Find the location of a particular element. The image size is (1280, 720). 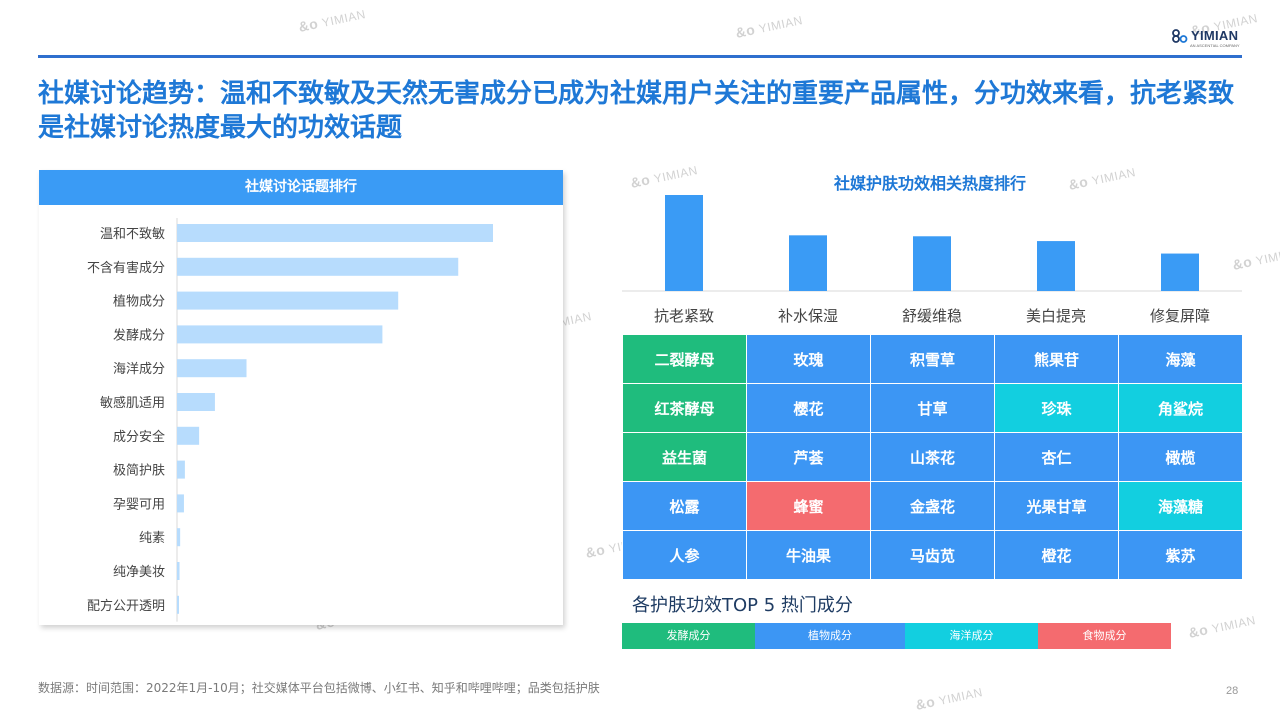

legend-item: 食物成分 is located at coordinates (1104, 636).